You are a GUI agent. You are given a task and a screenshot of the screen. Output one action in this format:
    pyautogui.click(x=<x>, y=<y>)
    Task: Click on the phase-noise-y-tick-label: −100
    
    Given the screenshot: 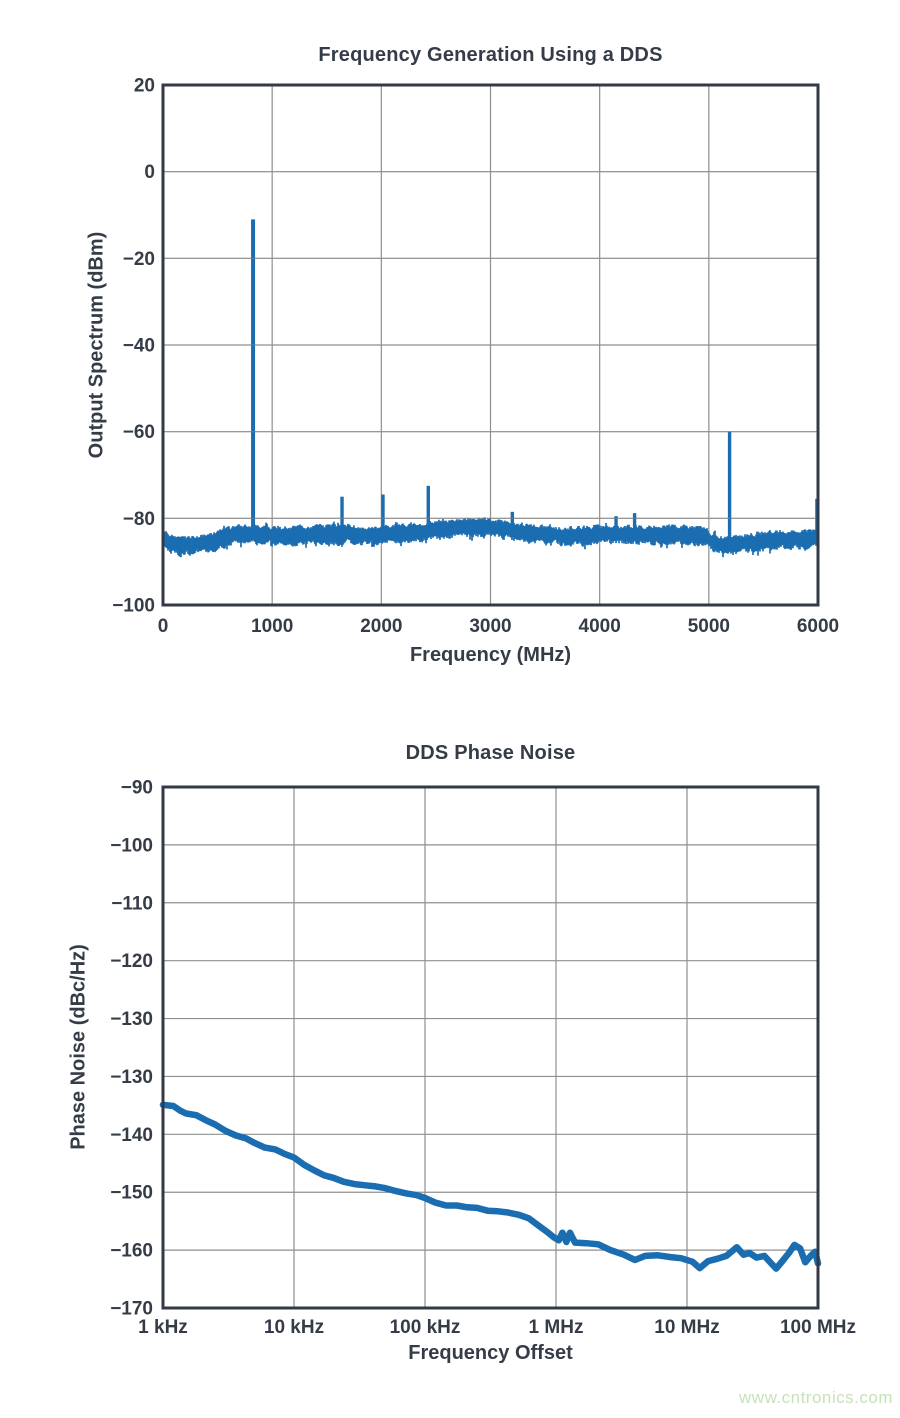 What is the action you would take?
    pyautogui.click(x=131, y=845)
    